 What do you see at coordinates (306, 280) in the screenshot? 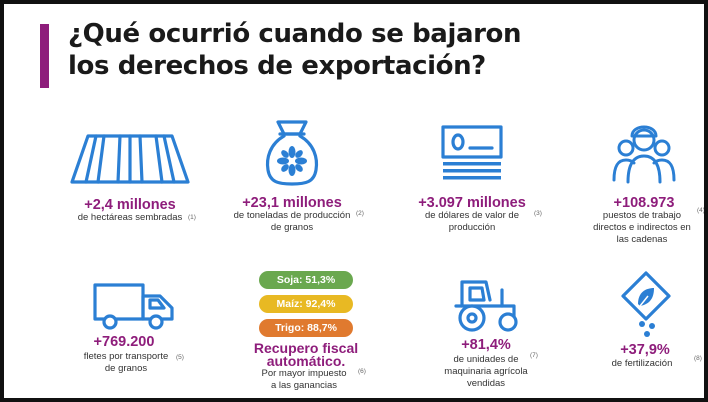
I see `soja-pill: Soja: 51,3%` at bounding box center [306, 280].